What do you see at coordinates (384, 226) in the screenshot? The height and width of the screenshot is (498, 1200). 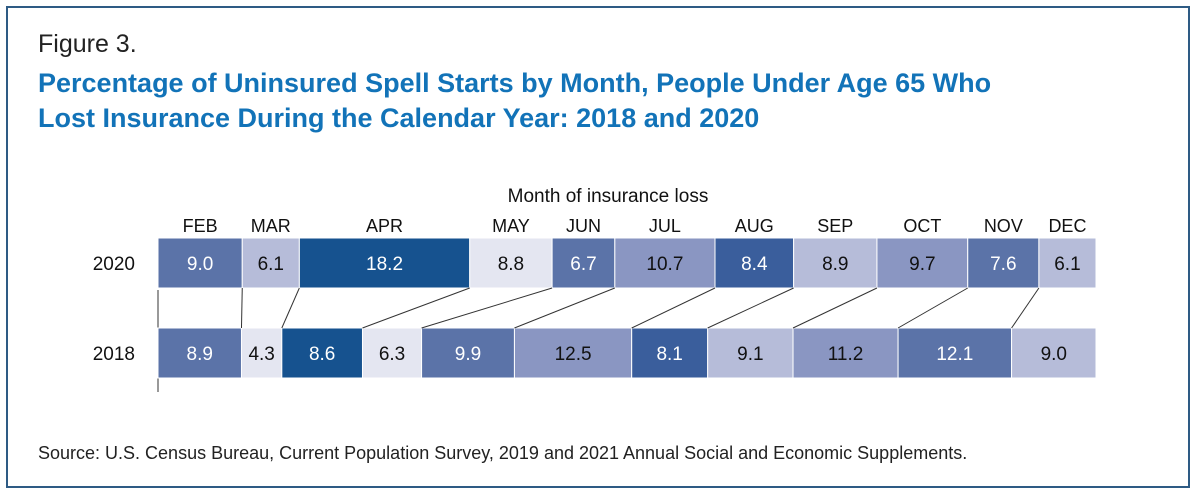 I see `month-label-apr: APR` at bounding box center [384, 226].